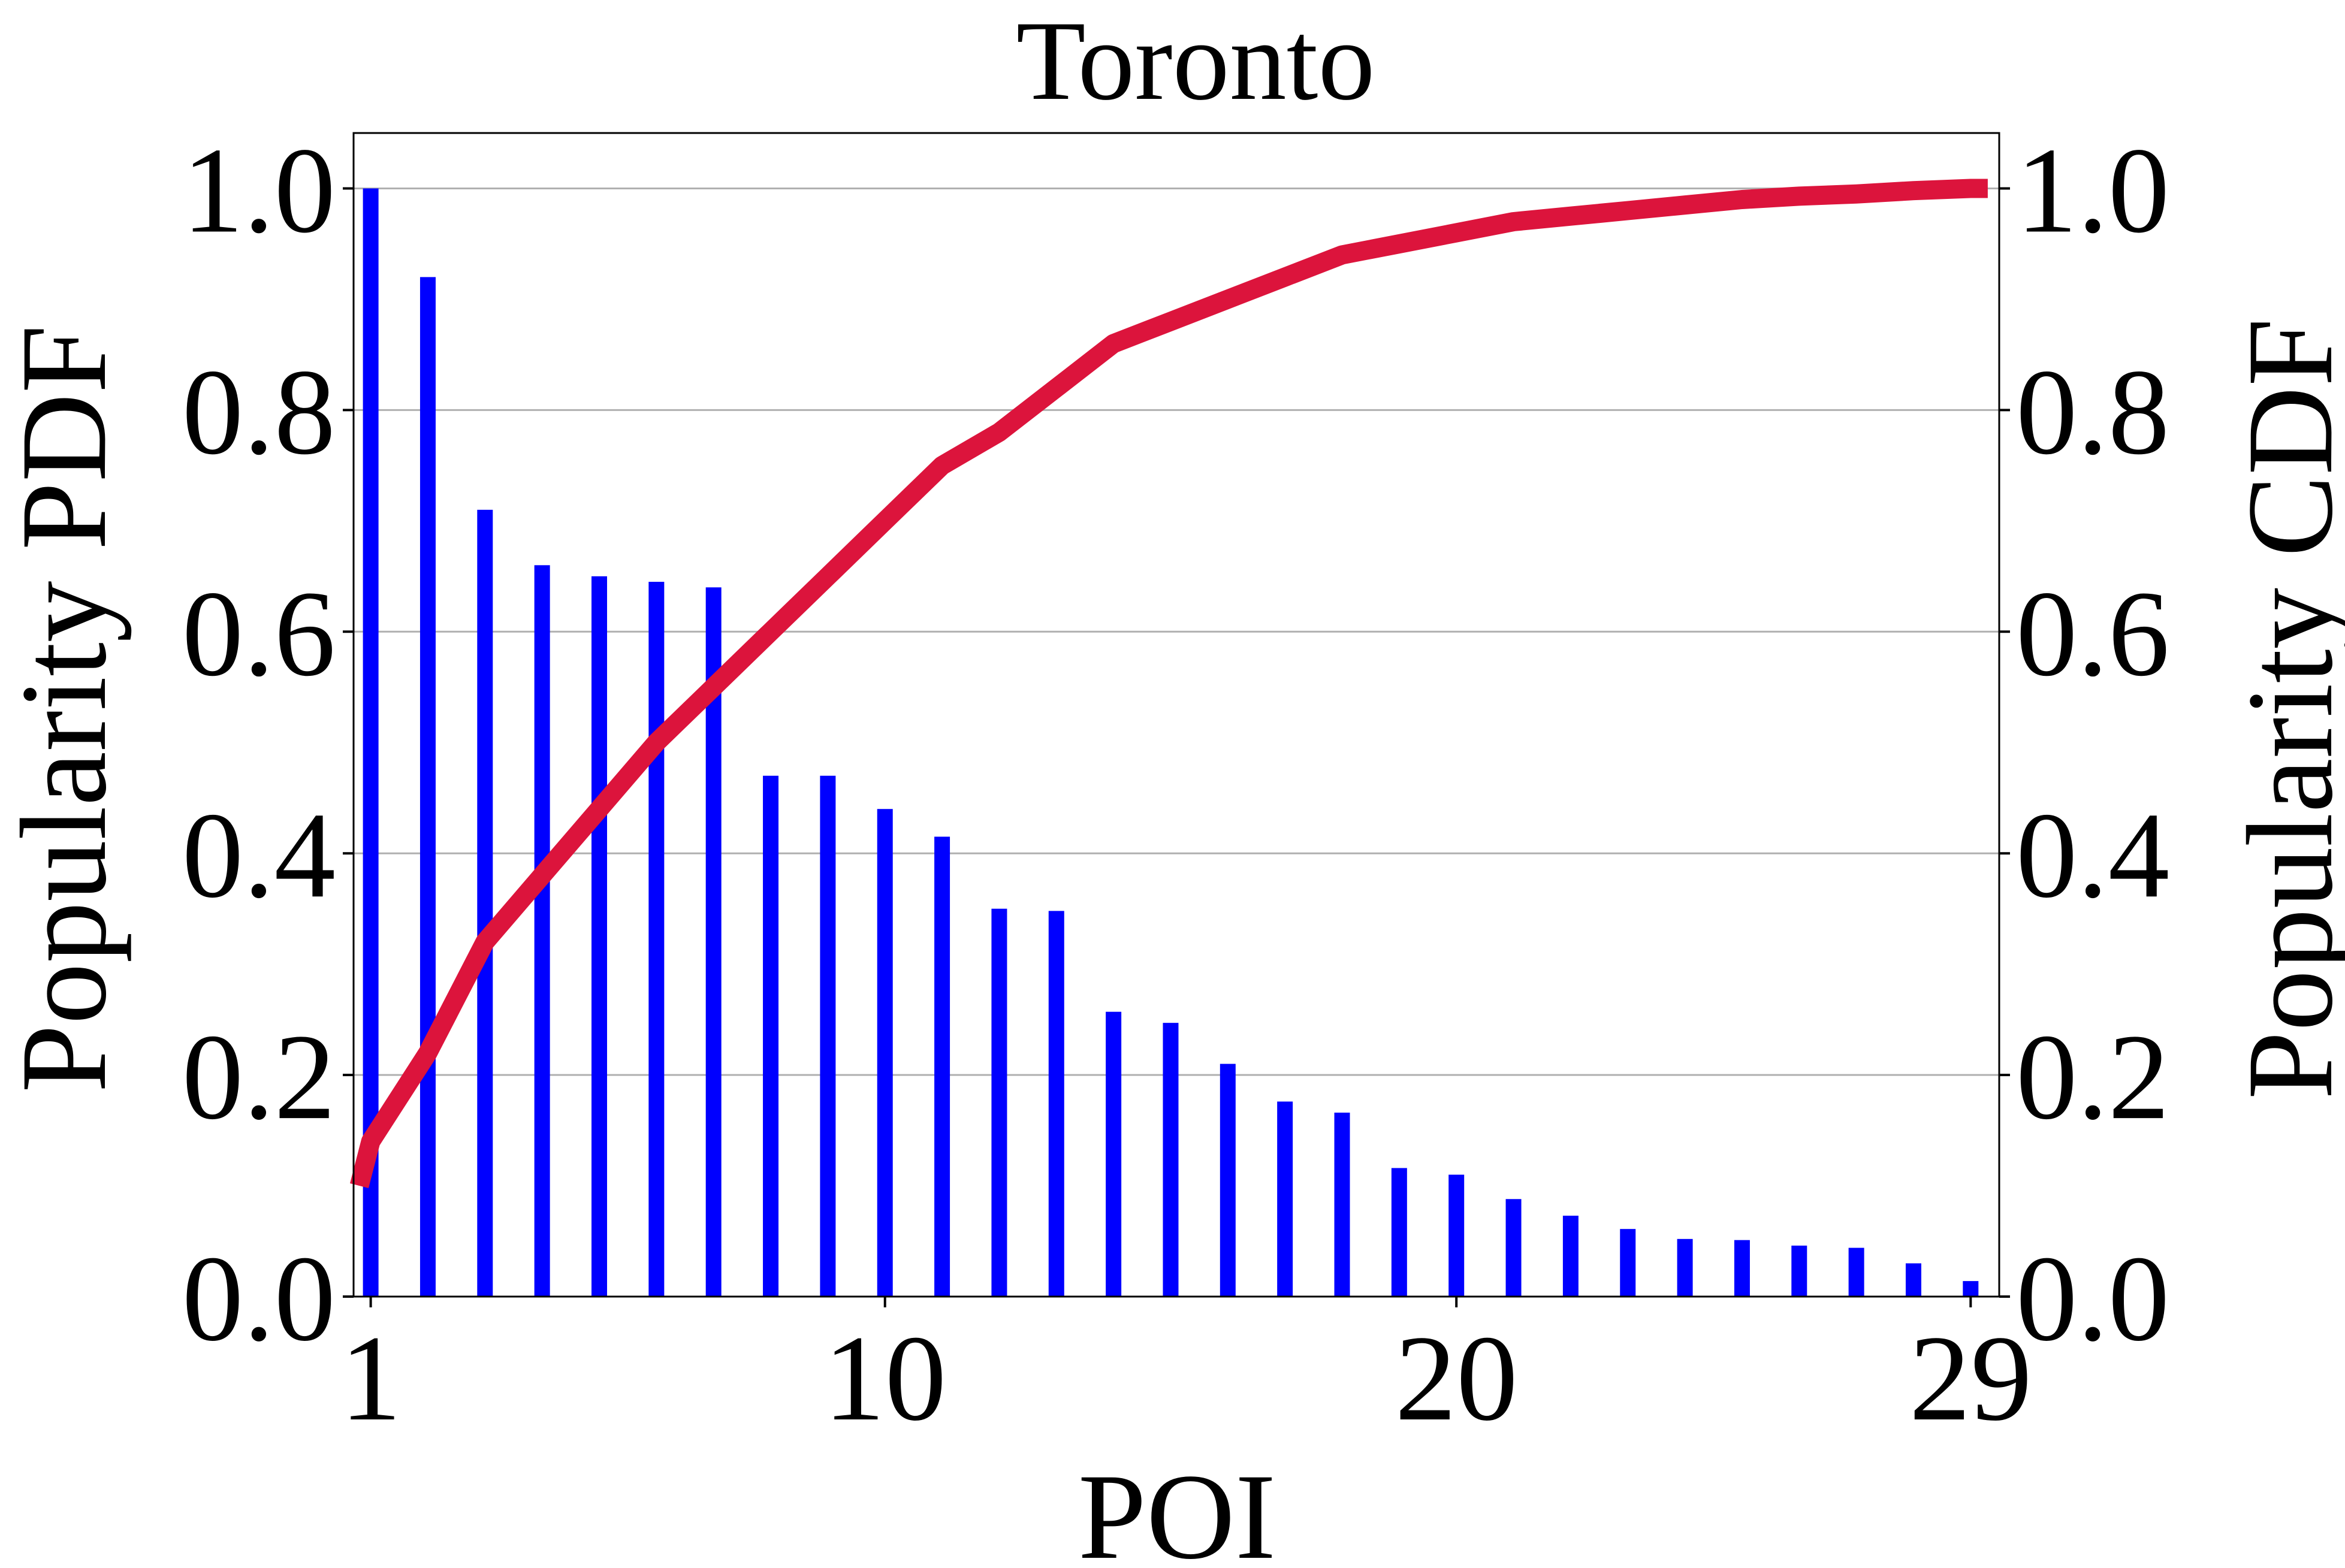  Describe the element at coordinates (2284, 708) in the screenshot. I see `right-y-axis-label: Popularity CDF` at that location.